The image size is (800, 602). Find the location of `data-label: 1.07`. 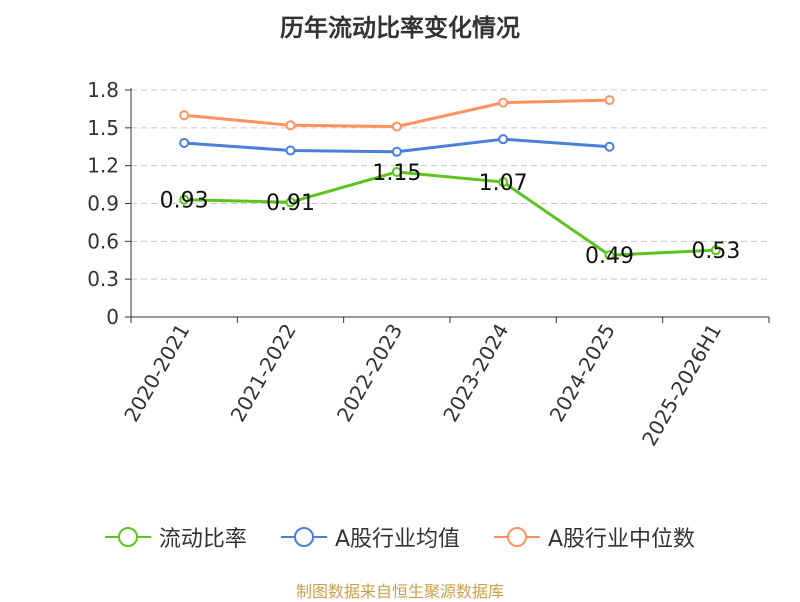

data-label: 1.07 is located at coordinates (503, 183).